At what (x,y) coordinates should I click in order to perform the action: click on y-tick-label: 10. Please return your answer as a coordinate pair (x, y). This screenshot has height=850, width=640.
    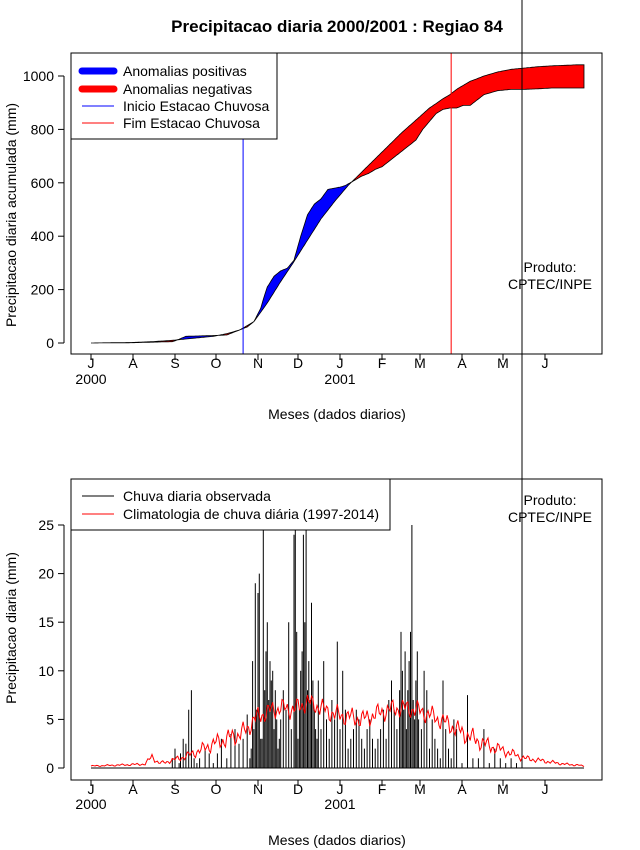
    Looking at the image, I should click on (46, 671).